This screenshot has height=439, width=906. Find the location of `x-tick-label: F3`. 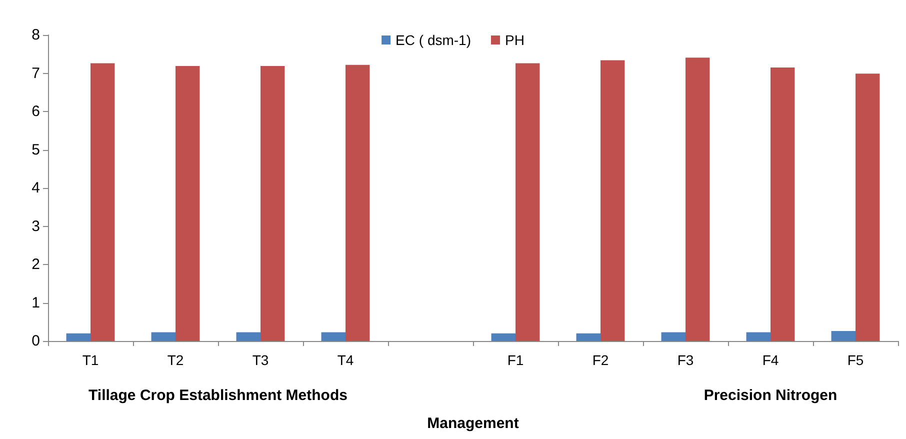

x-tick-label: F3 is located at coordinates (685, 360).